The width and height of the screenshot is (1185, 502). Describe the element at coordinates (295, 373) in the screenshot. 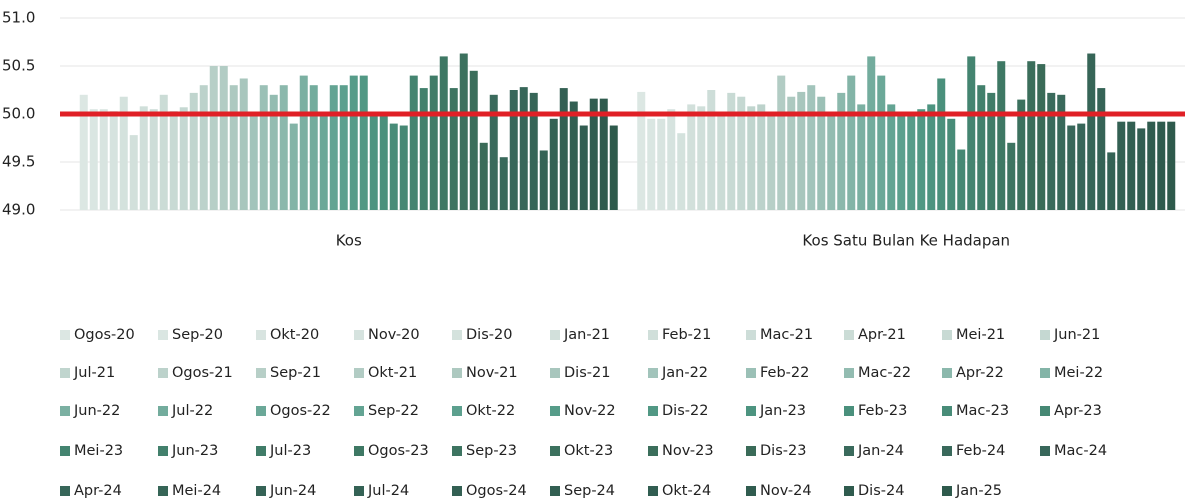

I see `legend-label: Sep-21` at that location.